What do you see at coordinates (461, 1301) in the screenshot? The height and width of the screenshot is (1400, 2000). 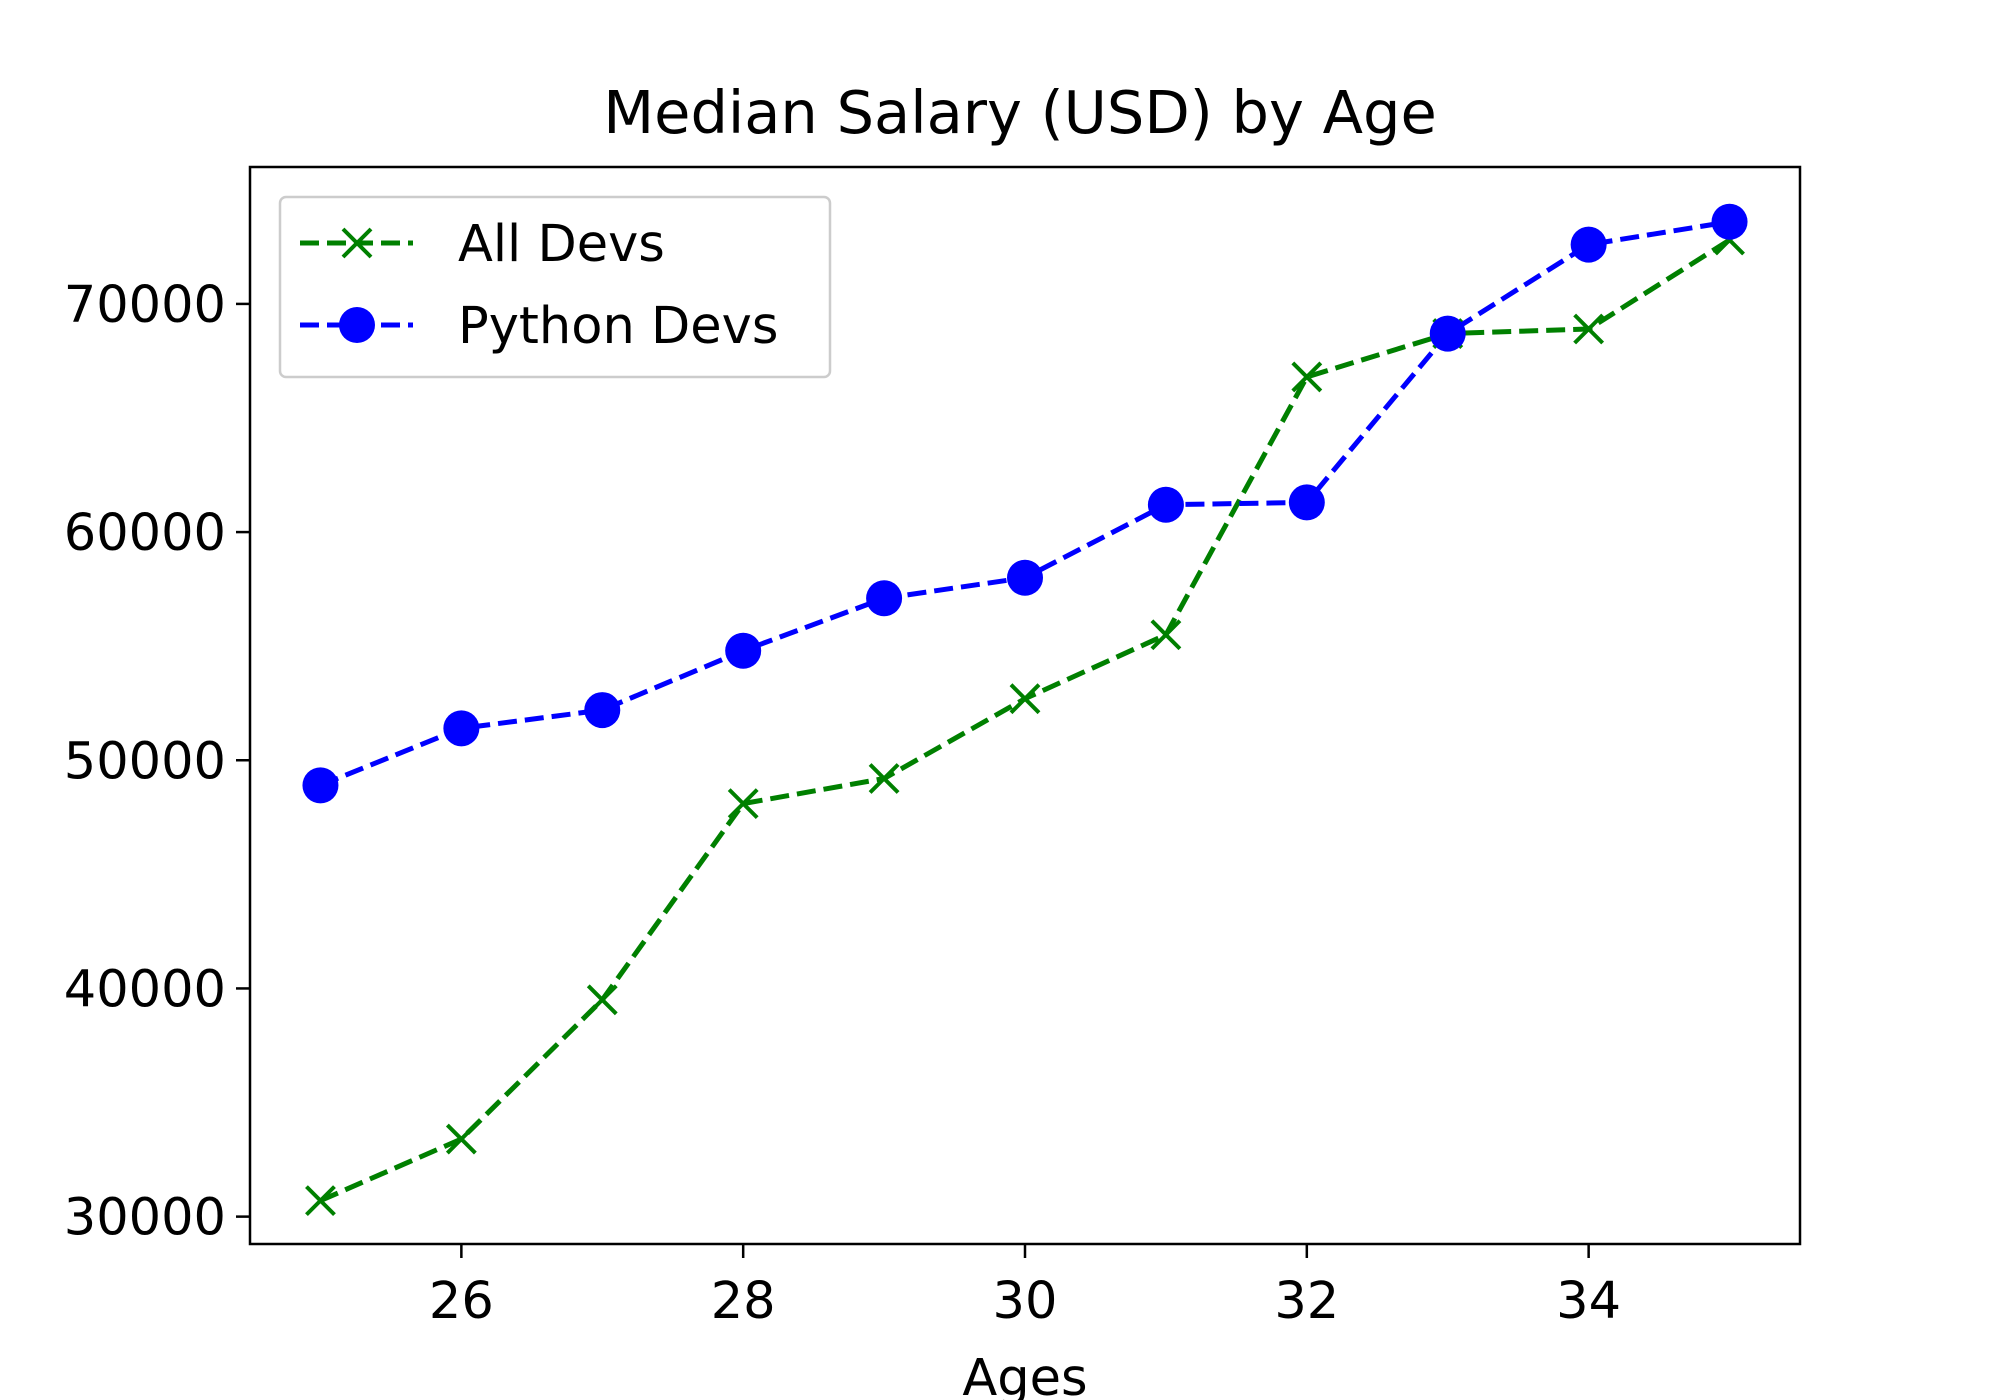 I see `x-tick-label: 26` at bounding box center [461, 1301].